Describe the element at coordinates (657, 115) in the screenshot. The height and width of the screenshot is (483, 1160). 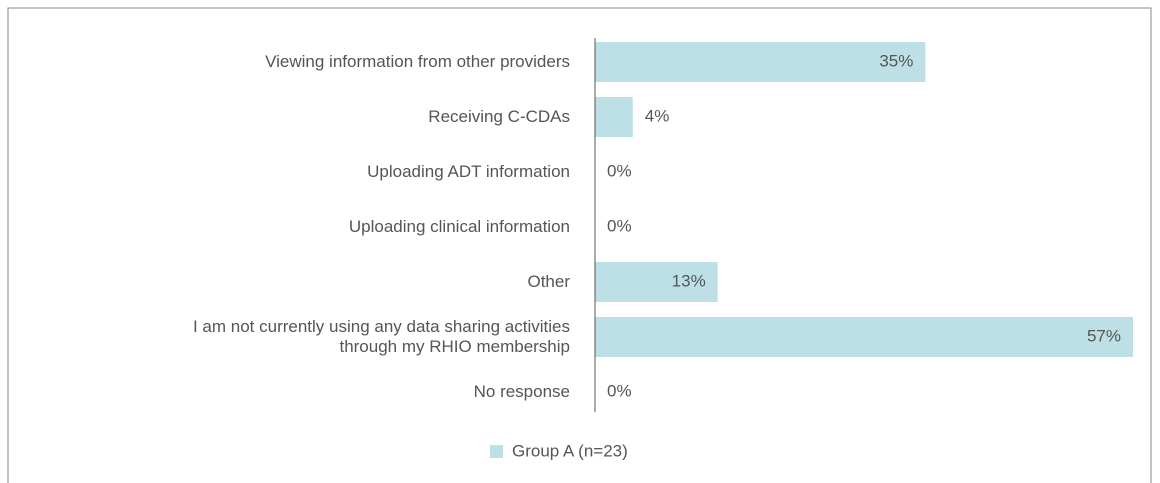
I see `value-label: 4%` at that location.